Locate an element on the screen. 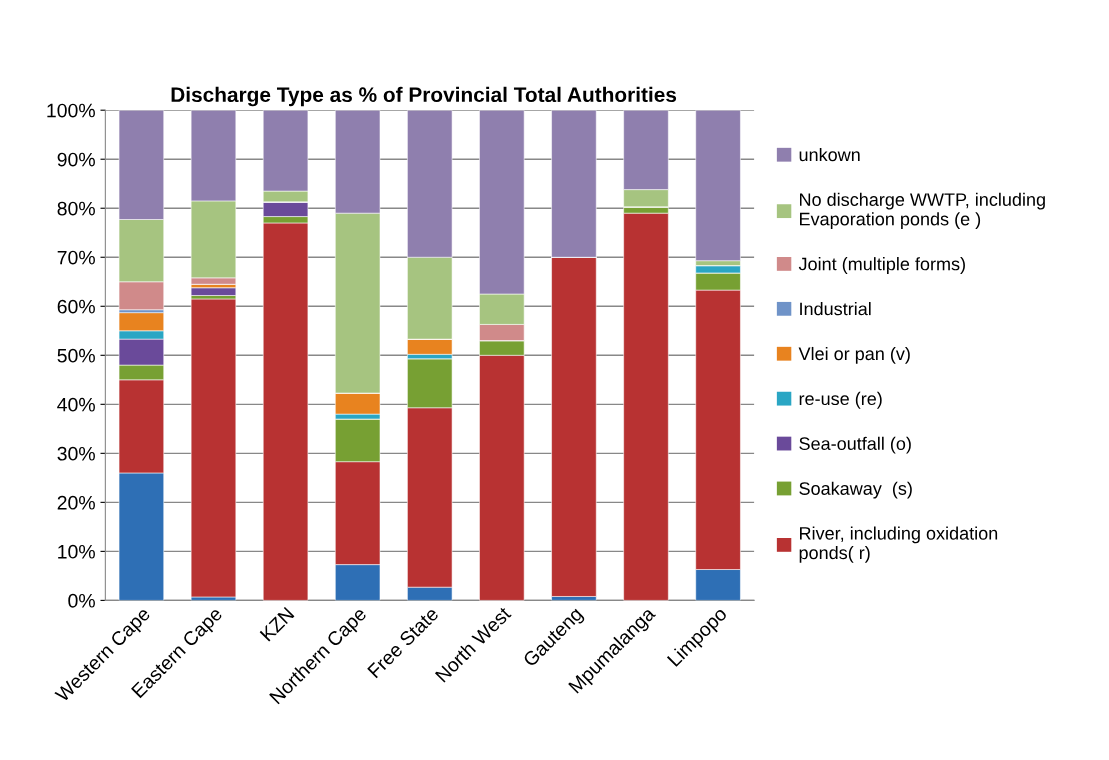  legend-label: No discharge WWTP, including Evaporation ponds (e ) is located at coordinates (922, 211).